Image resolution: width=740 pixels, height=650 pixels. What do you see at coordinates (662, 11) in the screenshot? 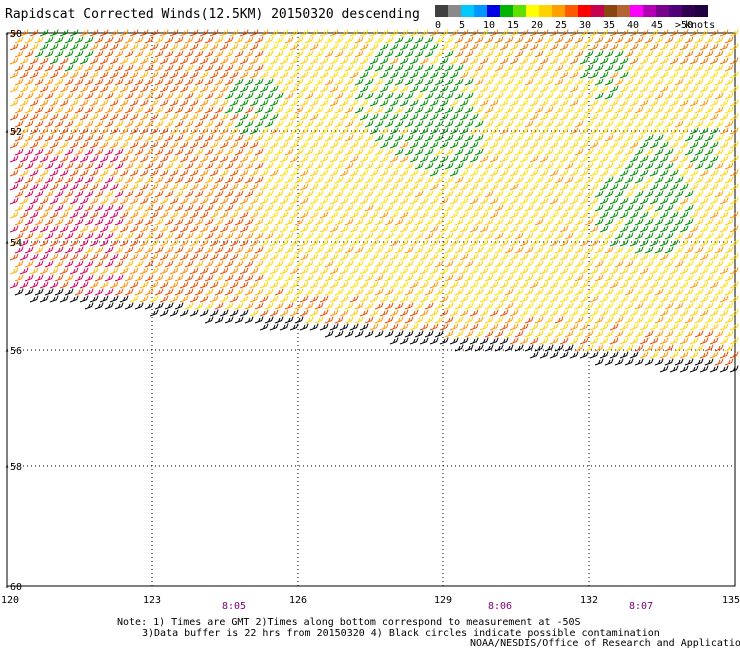
I see `legend-swatch` at bounding box center [662, 11].